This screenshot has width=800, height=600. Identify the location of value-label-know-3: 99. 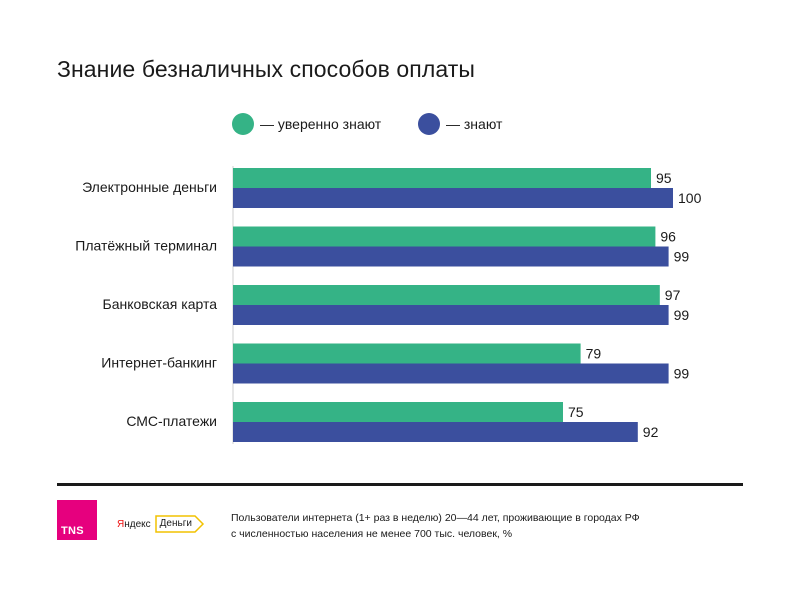
(682, 374).